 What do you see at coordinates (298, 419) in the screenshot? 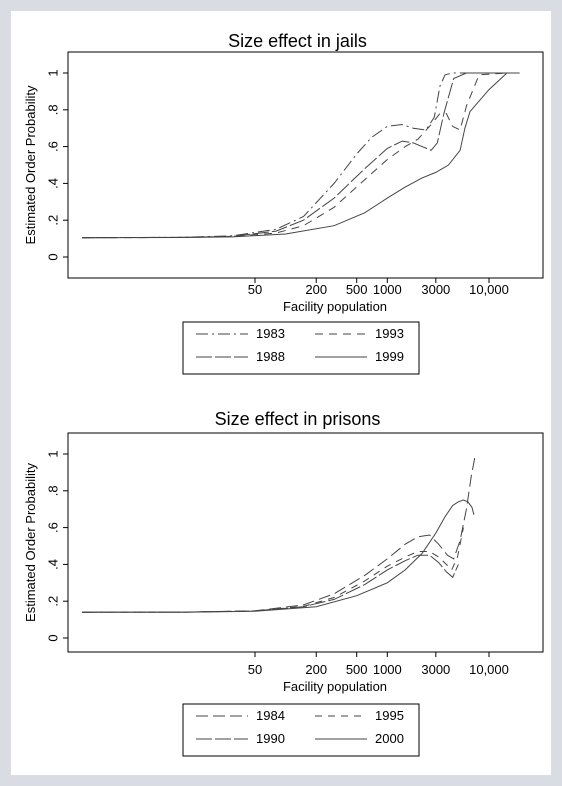
I see `chart-title: Size effect in prisons` at bounding box center [298, 419].